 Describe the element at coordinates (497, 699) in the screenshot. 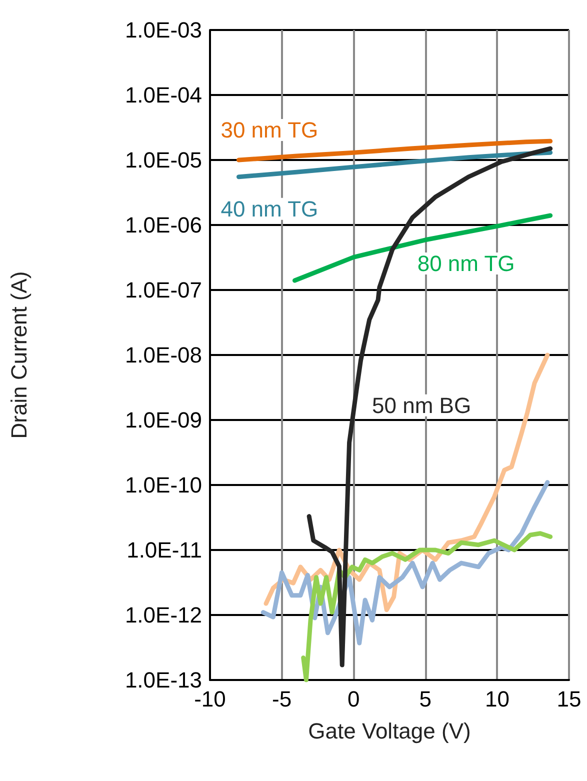

I see `x-tick-label: 10` at that location.